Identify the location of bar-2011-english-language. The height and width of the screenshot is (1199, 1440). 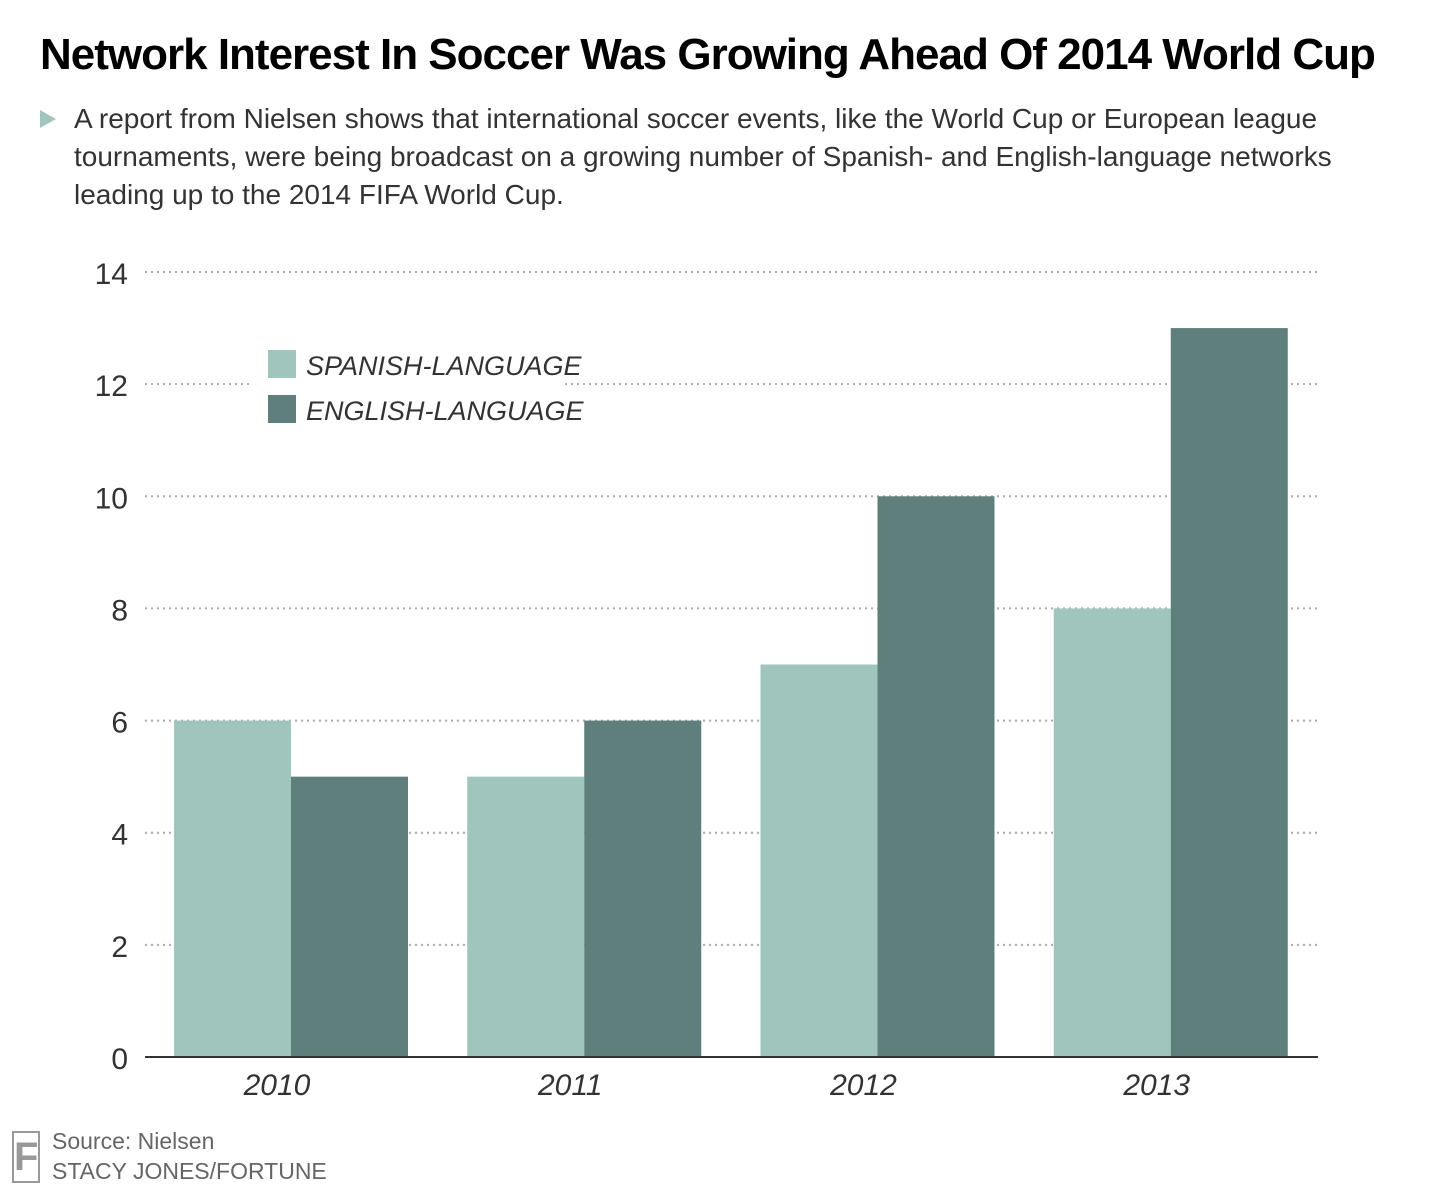
(643, 888).